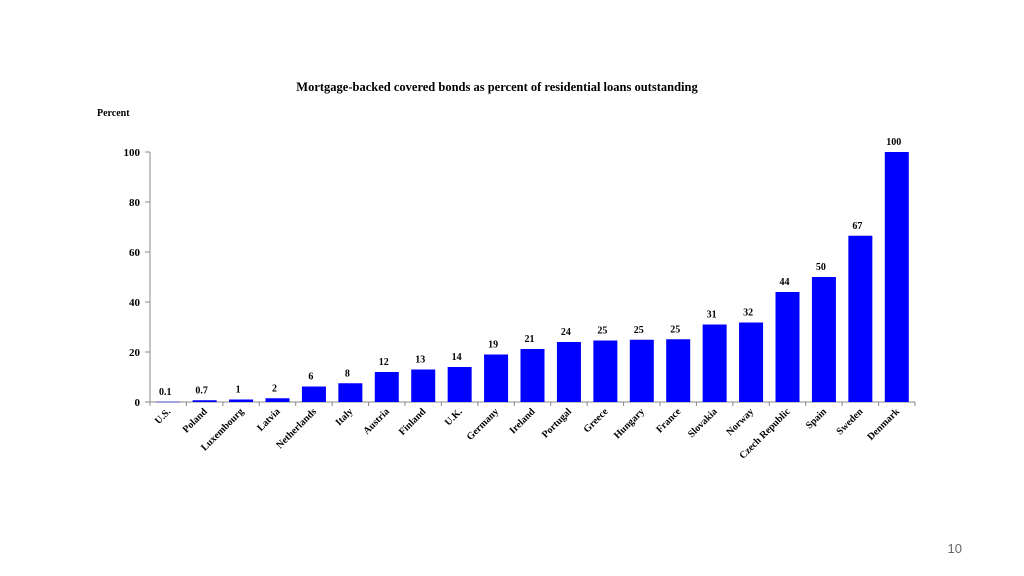 This screenshot has height=576, width=1024. What do you see at coordinates (201, 390) in the screenshot?
I see `data-label: 0.7` at bounding box center [201, 390].